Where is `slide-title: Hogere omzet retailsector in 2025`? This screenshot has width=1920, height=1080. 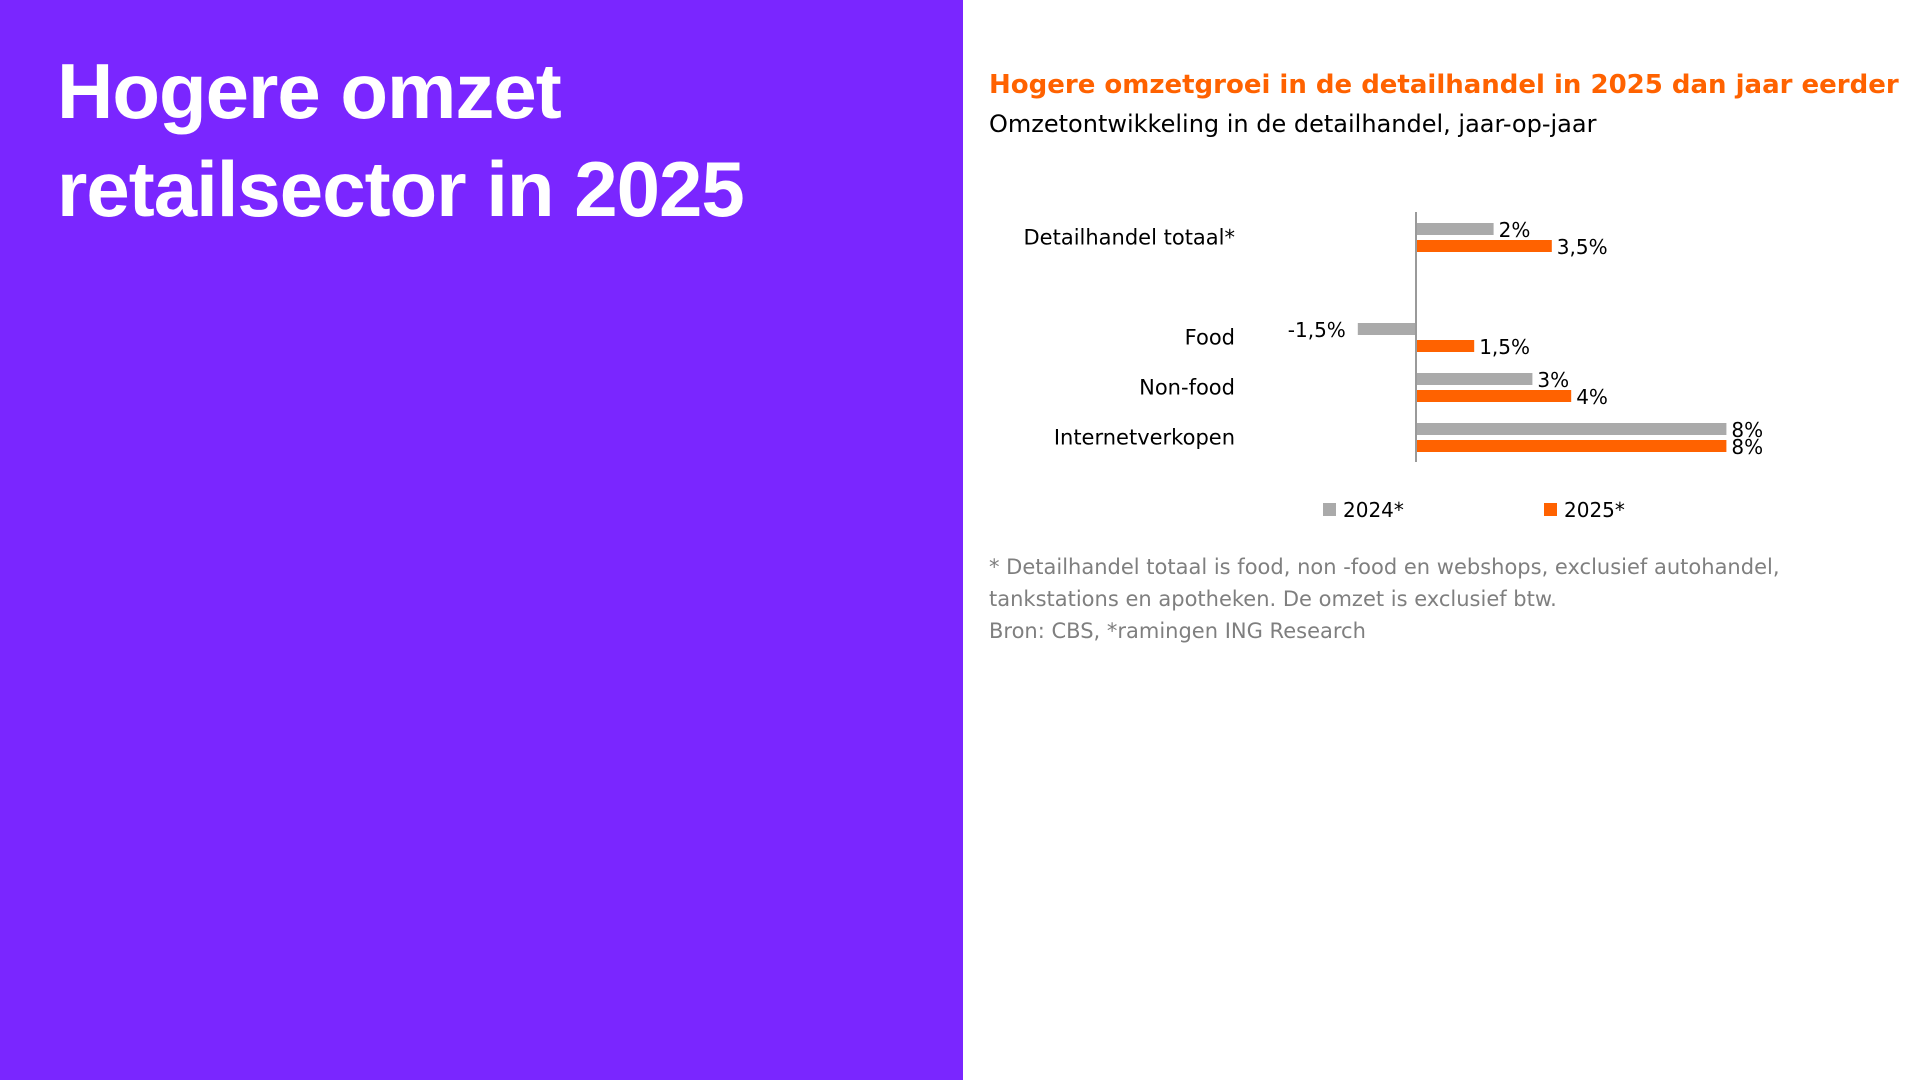 slide-title: Hogere omzet retailsector in 2025 is located at coordinates (497, 140).